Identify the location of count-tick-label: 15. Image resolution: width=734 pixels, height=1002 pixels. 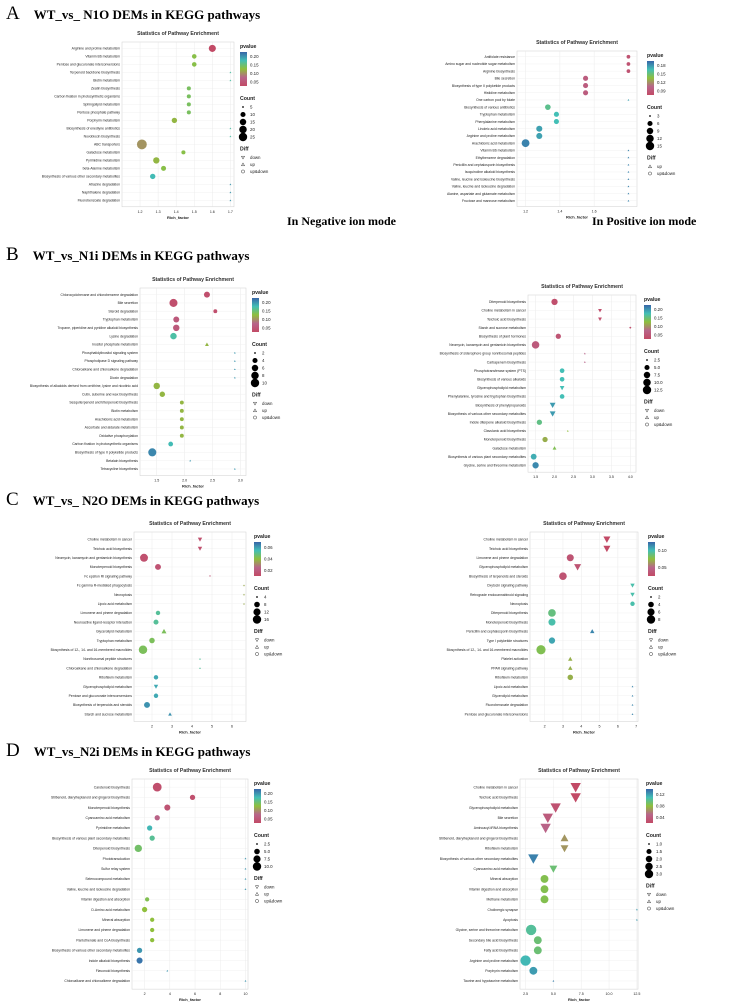
(252, 122).